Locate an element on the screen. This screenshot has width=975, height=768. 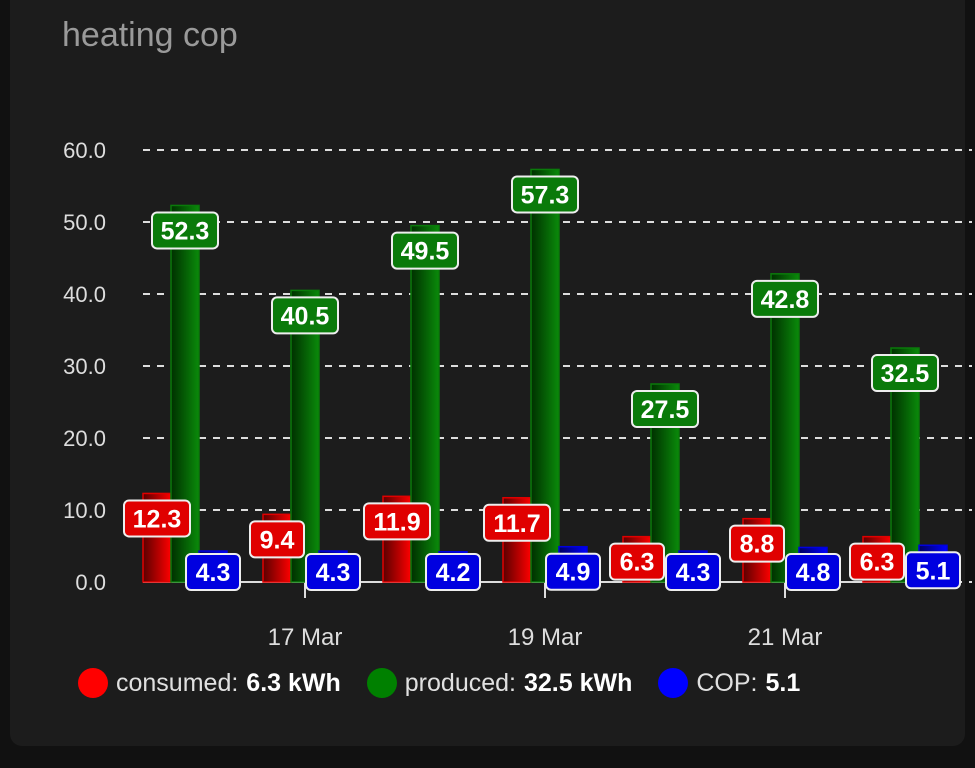
cop-dot-icon is located at coordinates (673, 683).